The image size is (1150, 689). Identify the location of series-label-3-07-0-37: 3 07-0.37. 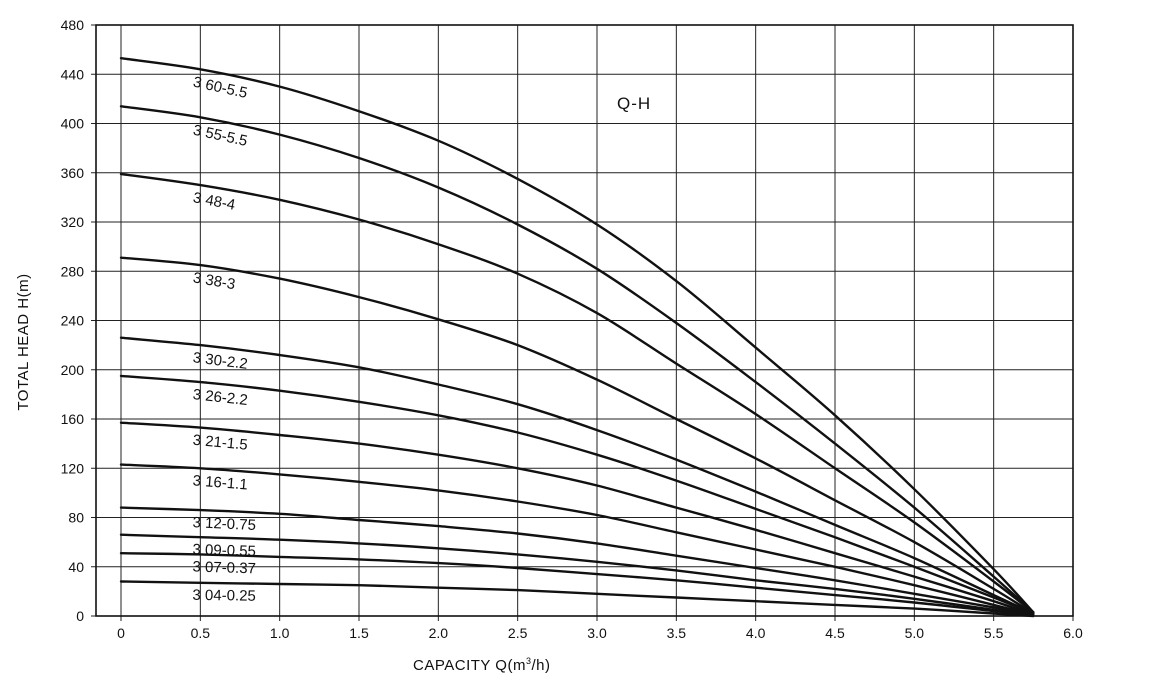
(224, 567).